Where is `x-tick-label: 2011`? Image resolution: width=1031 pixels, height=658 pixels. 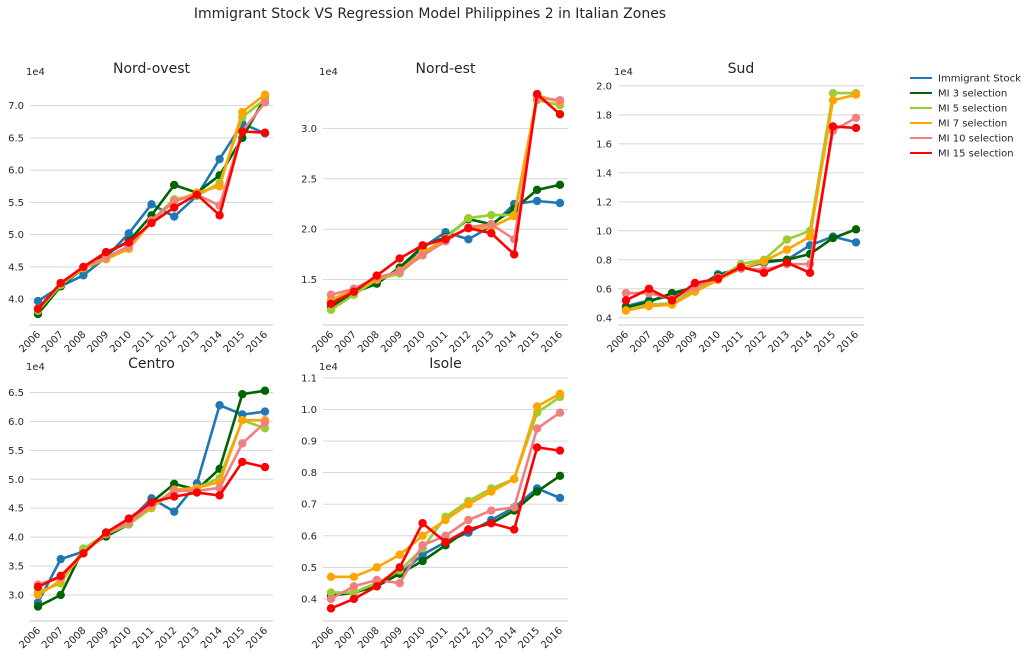
x-tick-label: 2011 is located at coordinates (144, 342).